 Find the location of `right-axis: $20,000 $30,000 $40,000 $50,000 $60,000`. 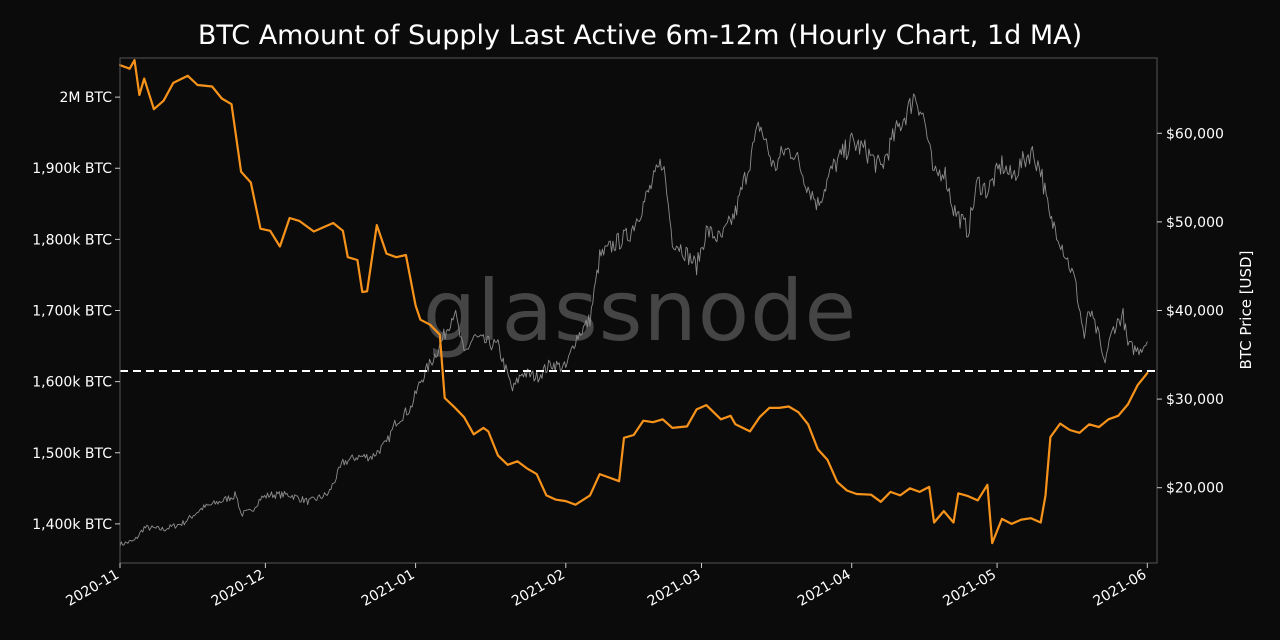

right-axis: $20,000 $30,000 $40,000 $50,000 $60,000 is located at coordinates (1190, 311).